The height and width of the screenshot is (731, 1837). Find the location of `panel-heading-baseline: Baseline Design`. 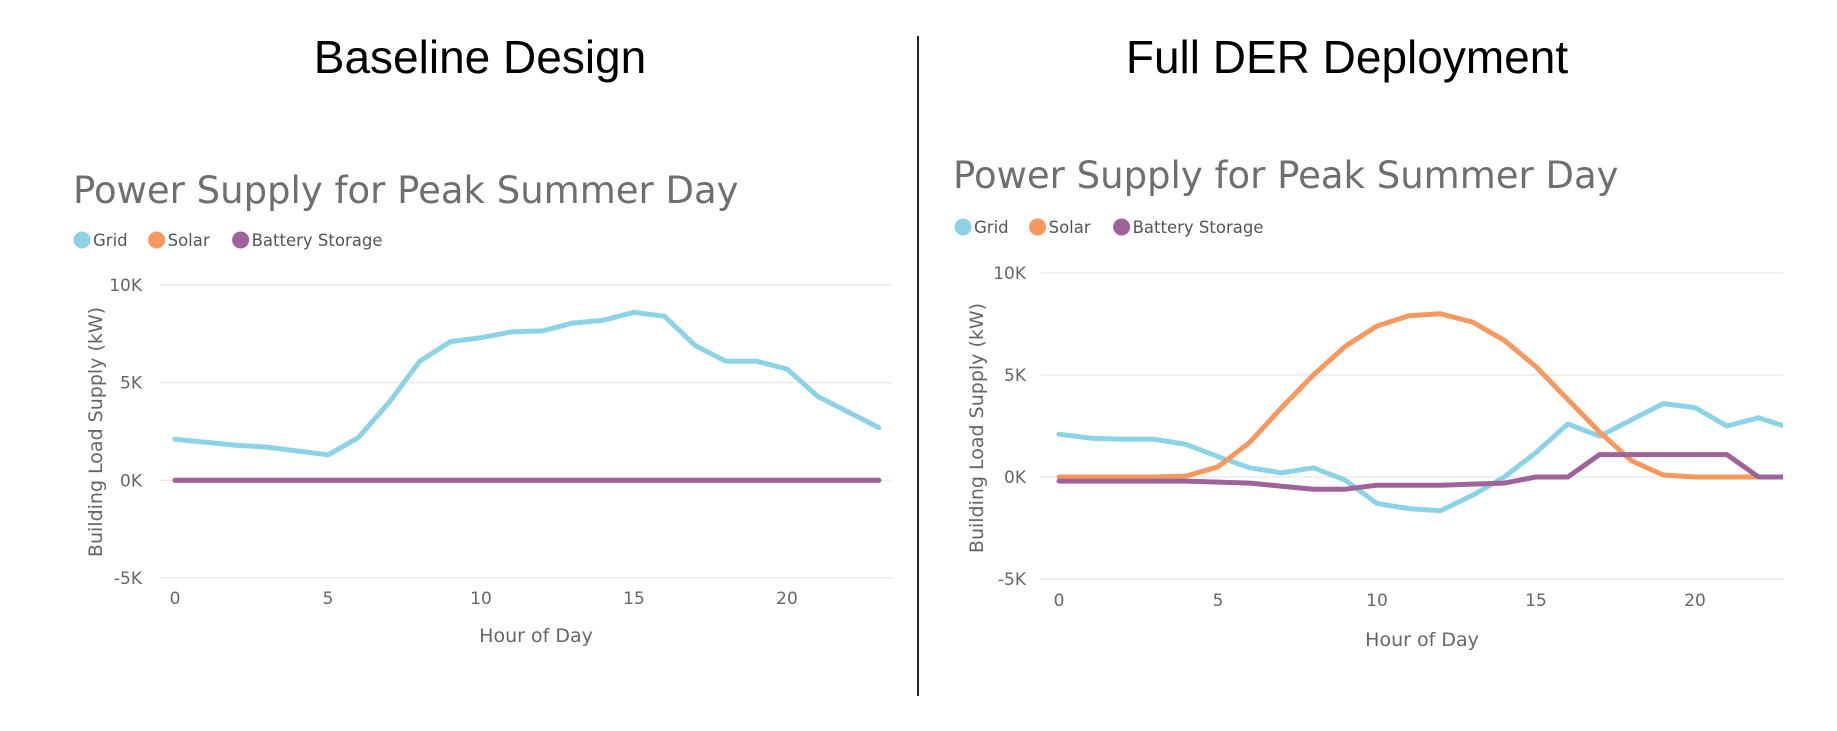

panel-heading-baseline: Baseline Design is located at coordinates (480, 57).